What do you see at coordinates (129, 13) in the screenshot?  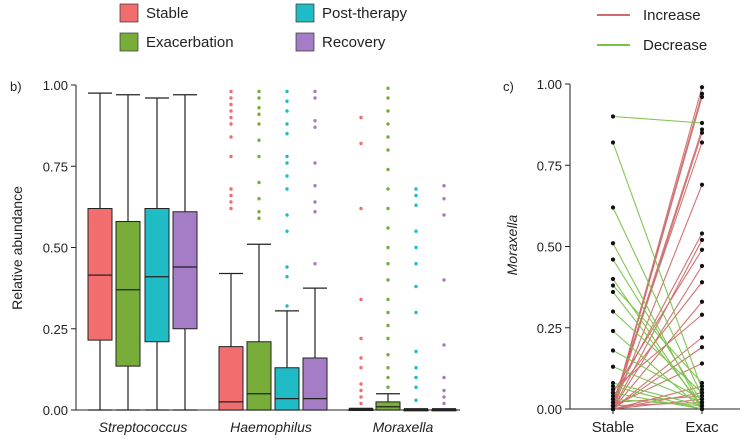 I see `legend-swatch-stable` at bounding box center [129, 13].